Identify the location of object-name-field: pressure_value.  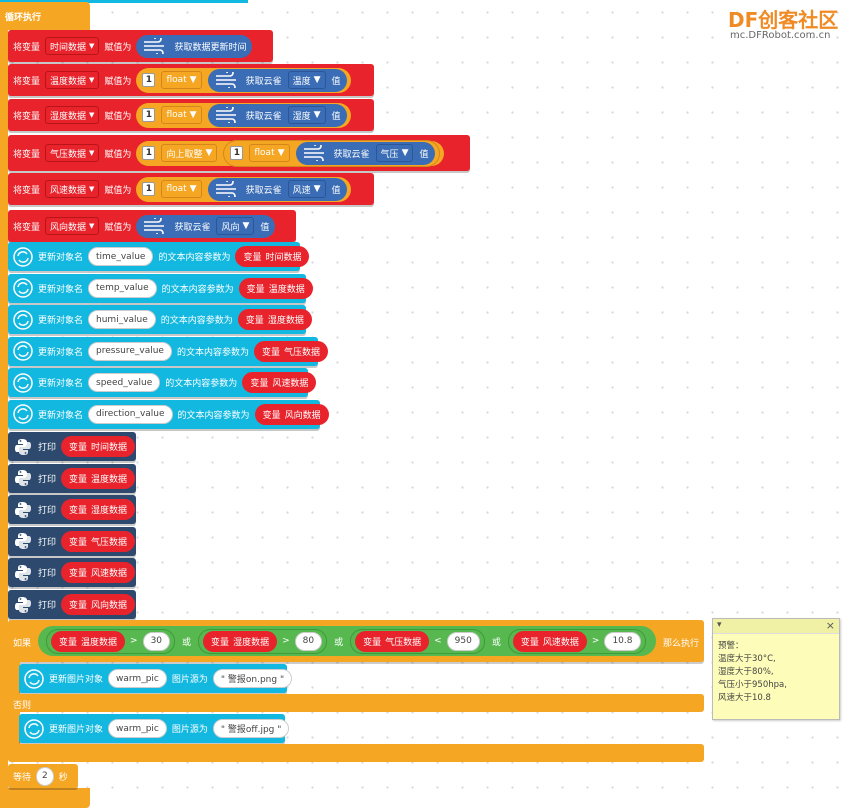
(130, 351).